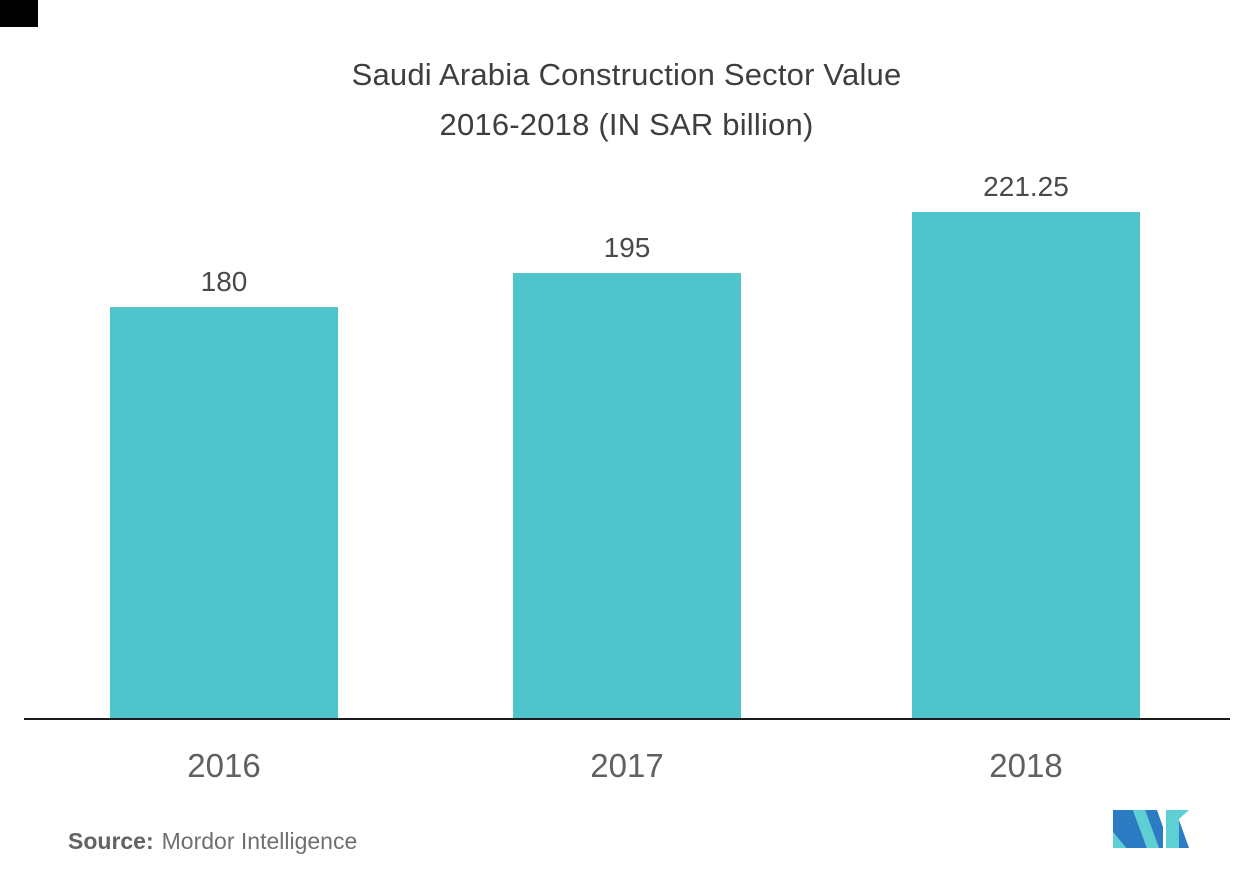 This screenshot has height=881, width=1253. Describe the element at coordinates (627, 247) in the screenshot. I see `value-label-2017: 195` at that location.